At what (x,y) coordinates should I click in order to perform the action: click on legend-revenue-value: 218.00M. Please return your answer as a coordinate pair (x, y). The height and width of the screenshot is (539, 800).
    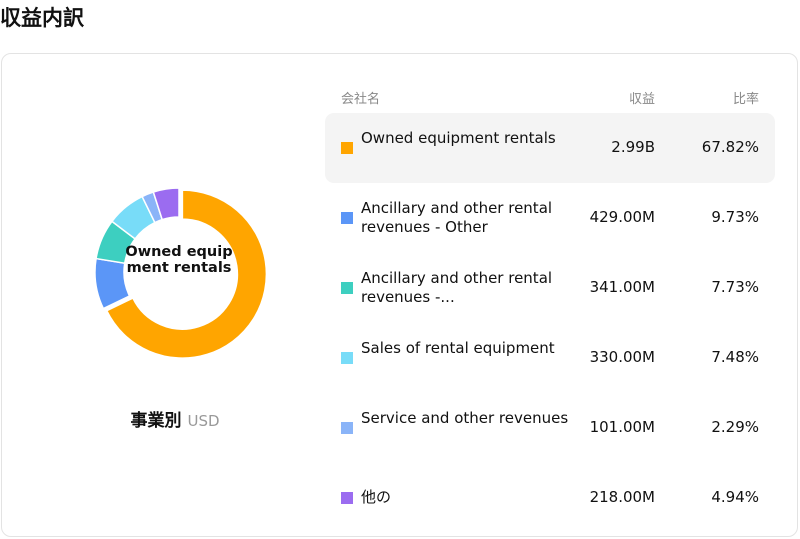
    Looking at the image, I should click on (622, 497).